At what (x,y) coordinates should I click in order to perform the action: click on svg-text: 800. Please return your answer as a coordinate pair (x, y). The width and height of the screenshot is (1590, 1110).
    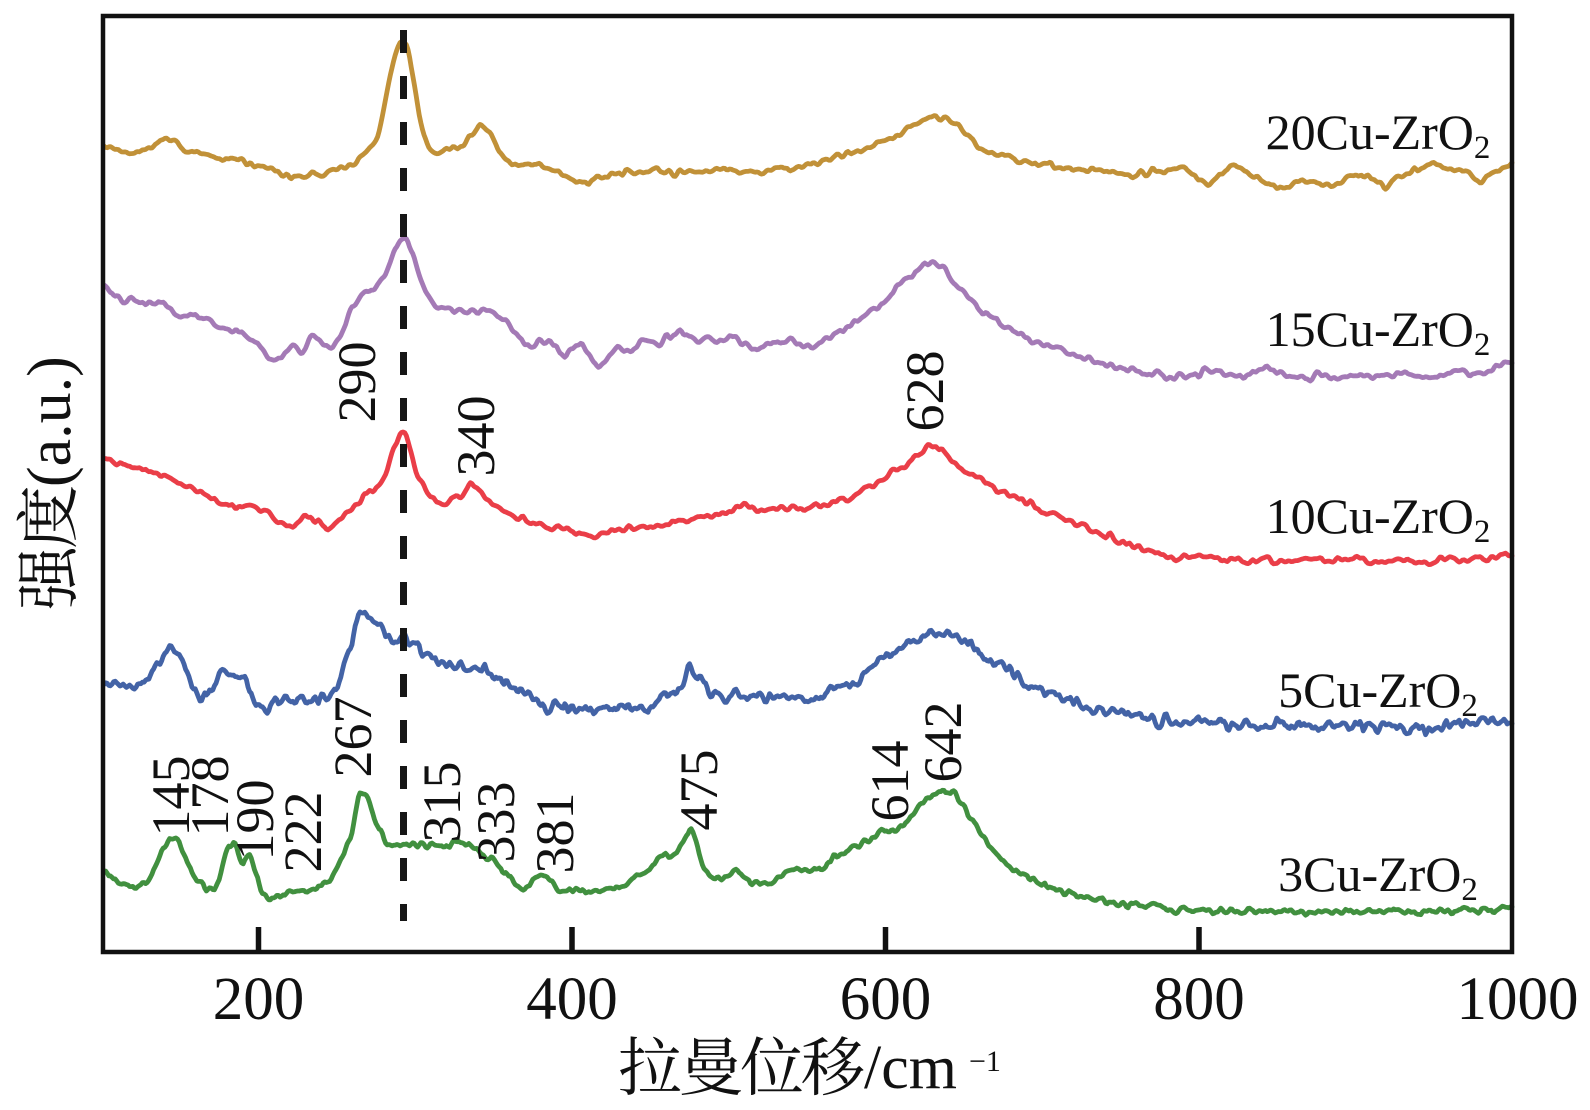
    Looking at the image, I should click on (1199, 999).